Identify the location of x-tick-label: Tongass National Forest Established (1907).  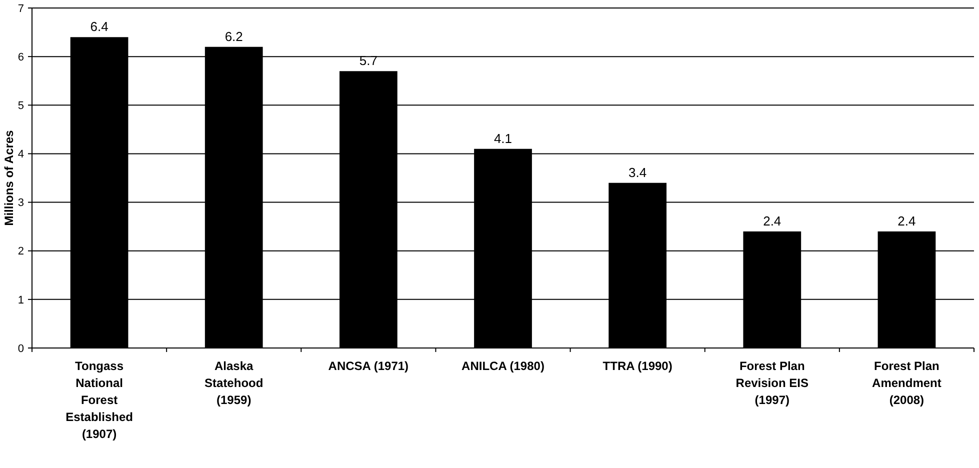
(99, 400).